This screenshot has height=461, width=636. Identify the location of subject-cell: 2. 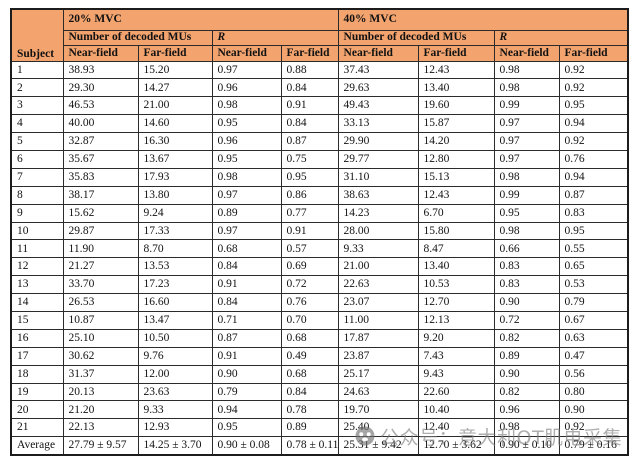
(37, 88).